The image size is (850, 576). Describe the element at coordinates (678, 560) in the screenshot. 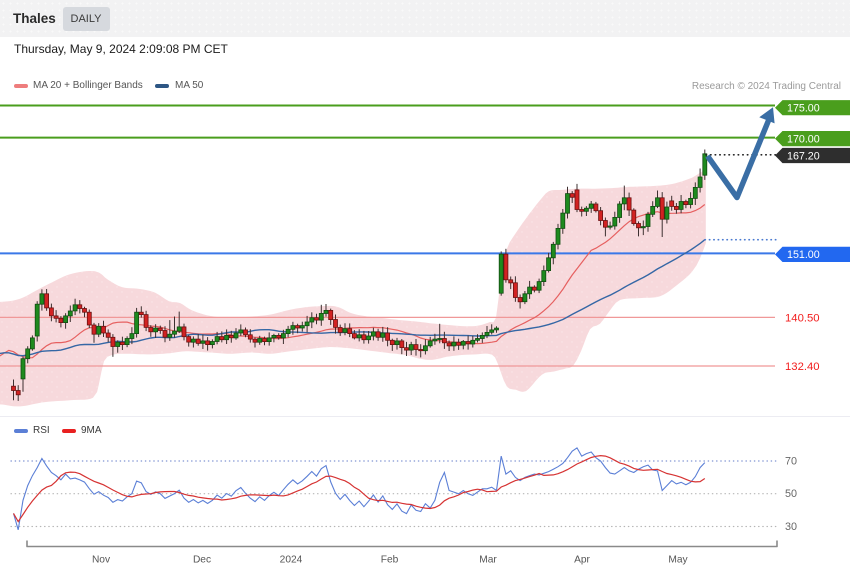

I see `svg-text: May` at that location.